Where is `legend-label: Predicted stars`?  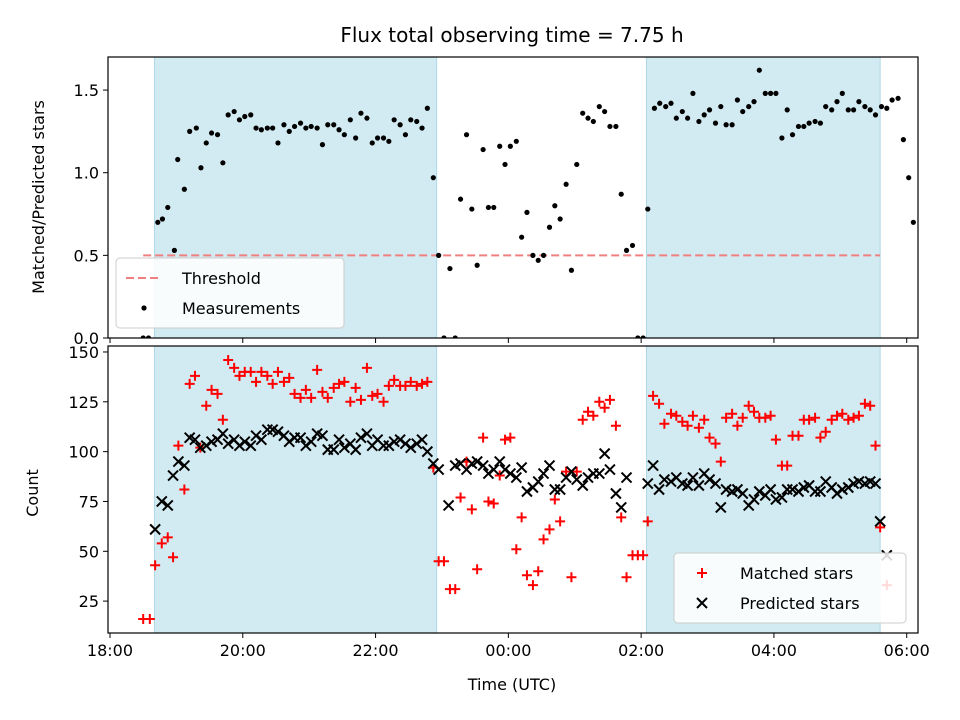
legend-label: Predicted stars is located at coordinates (800, 603).